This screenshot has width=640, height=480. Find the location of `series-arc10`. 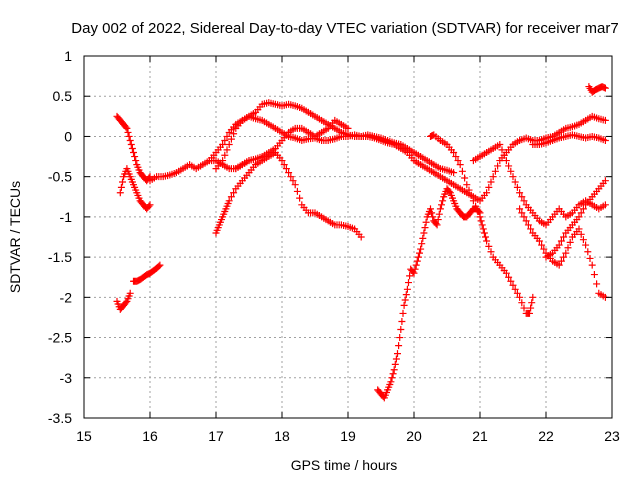

series-arc10 is located at coordinates (429, 293).